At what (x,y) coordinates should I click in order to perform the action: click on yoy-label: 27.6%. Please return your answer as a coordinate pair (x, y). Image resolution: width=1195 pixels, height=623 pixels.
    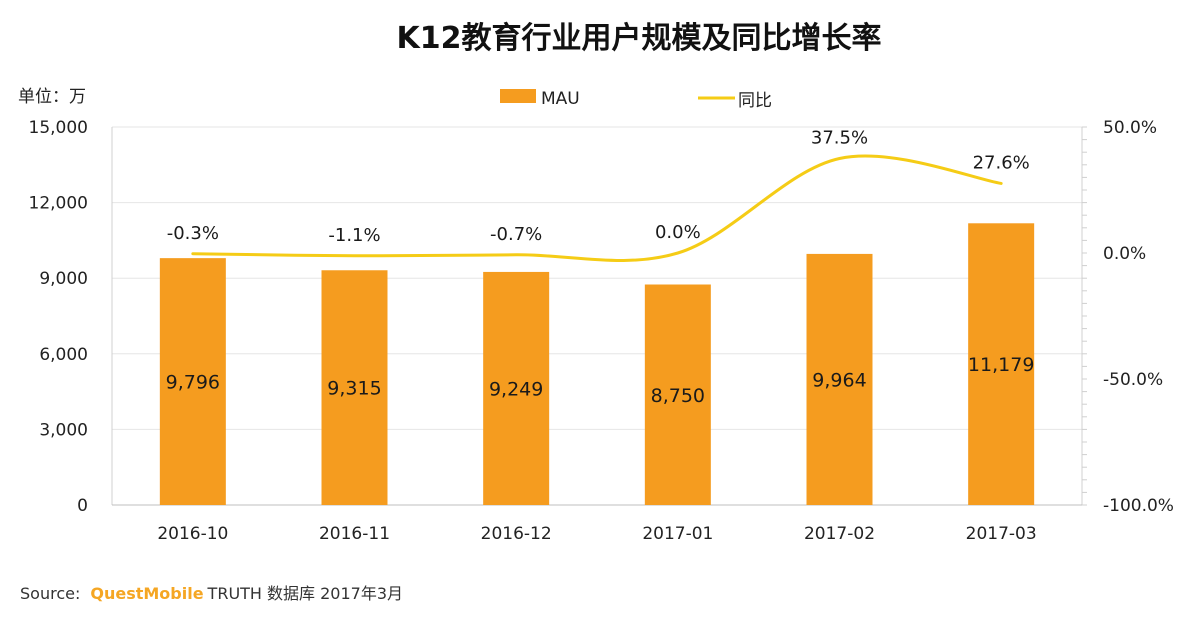
    Looking at the image, I should click on (1001, 162).